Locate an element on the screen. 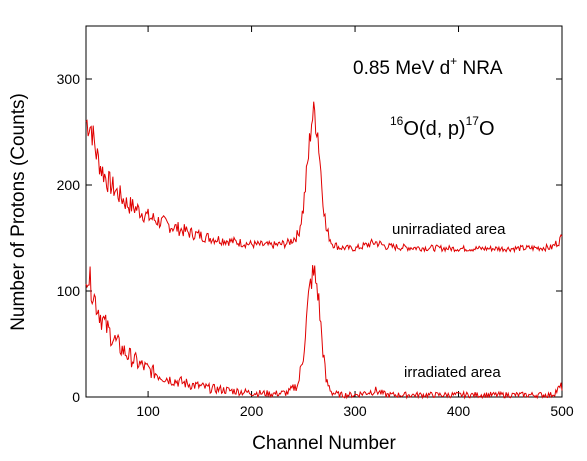  x-tick-label: 500 is located at coordinates (562, 411).